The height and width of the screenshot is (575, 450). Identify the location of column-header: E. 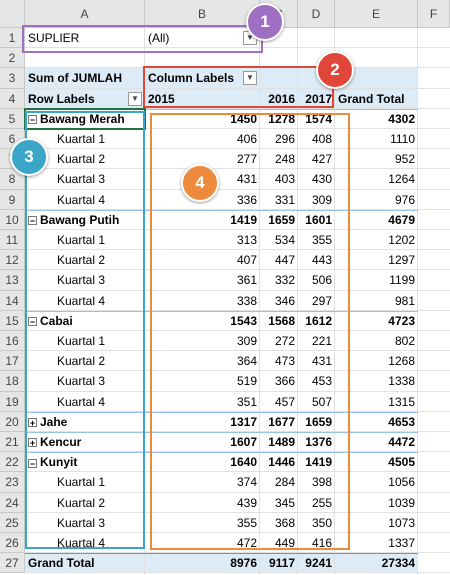
(376, 14).